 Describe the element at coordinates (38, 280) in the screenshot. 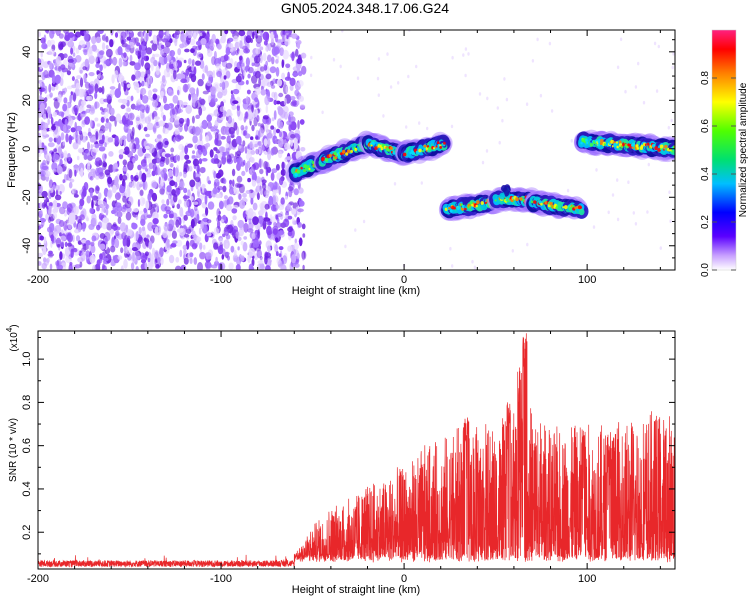

I see `x-tick-label: -200` at that location.